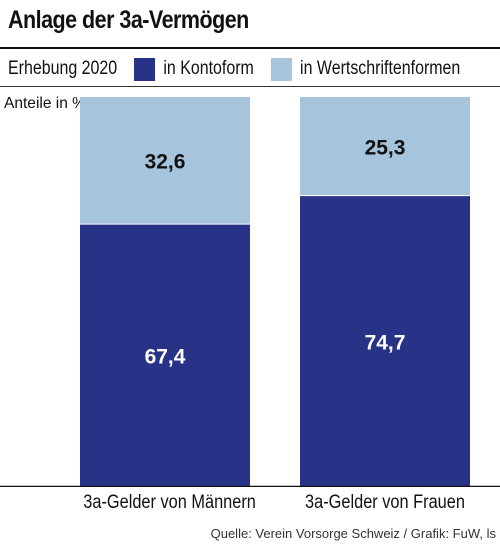 This screenshot has width=500, height=545. What do you see at coordinates (380, 68) in the screenshot?
I see `legend-label-wertschriften: in Wertschriftenformen` at bounding box center [380, 68].